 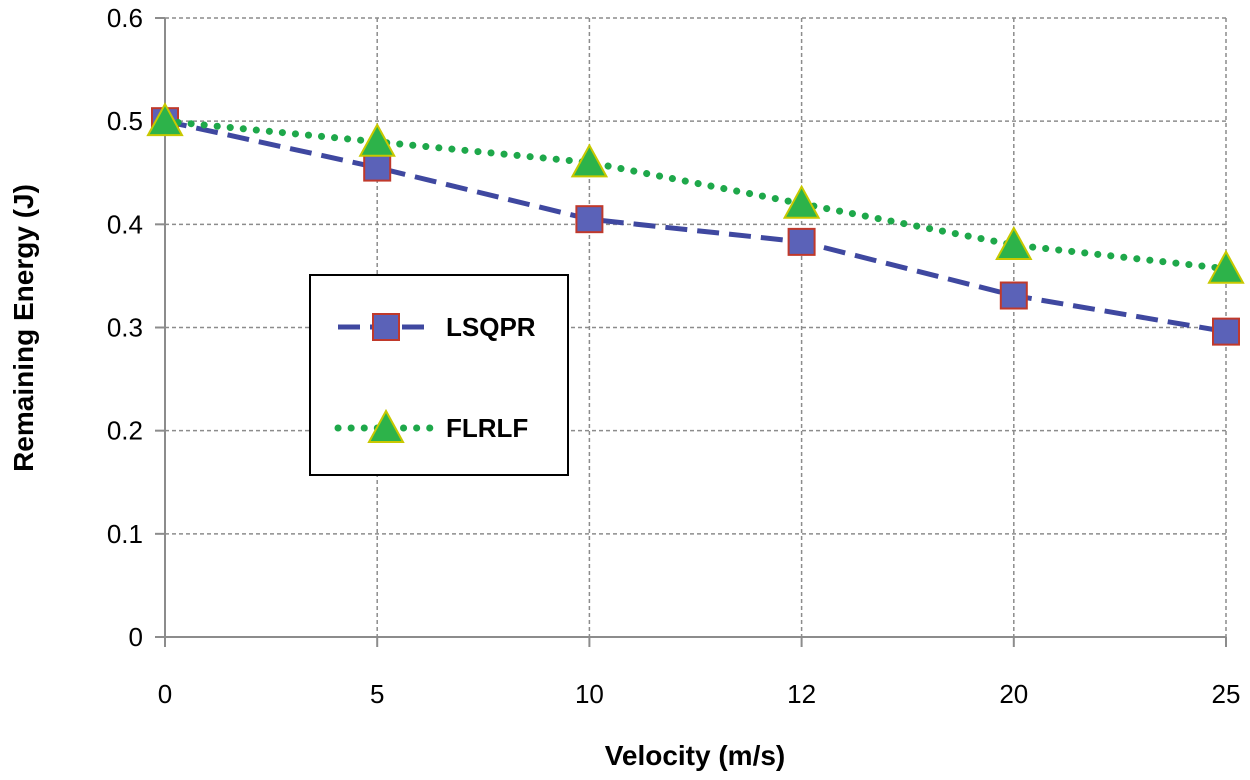 I want to click on legend-label-lsqpr: LSQPR, so click(x=491, y=327).